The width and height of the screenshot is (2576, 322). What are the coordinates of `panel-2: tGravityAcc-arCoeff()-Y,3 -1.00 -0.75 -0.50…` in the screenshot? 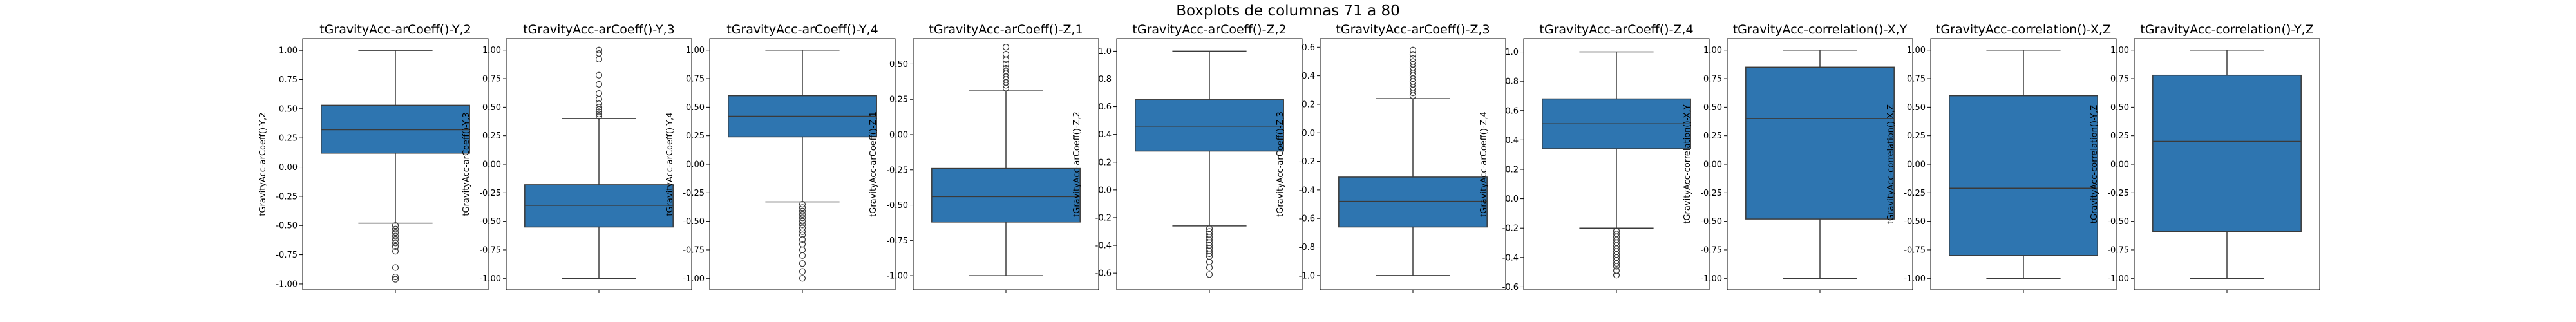 It's located at (577, 158).